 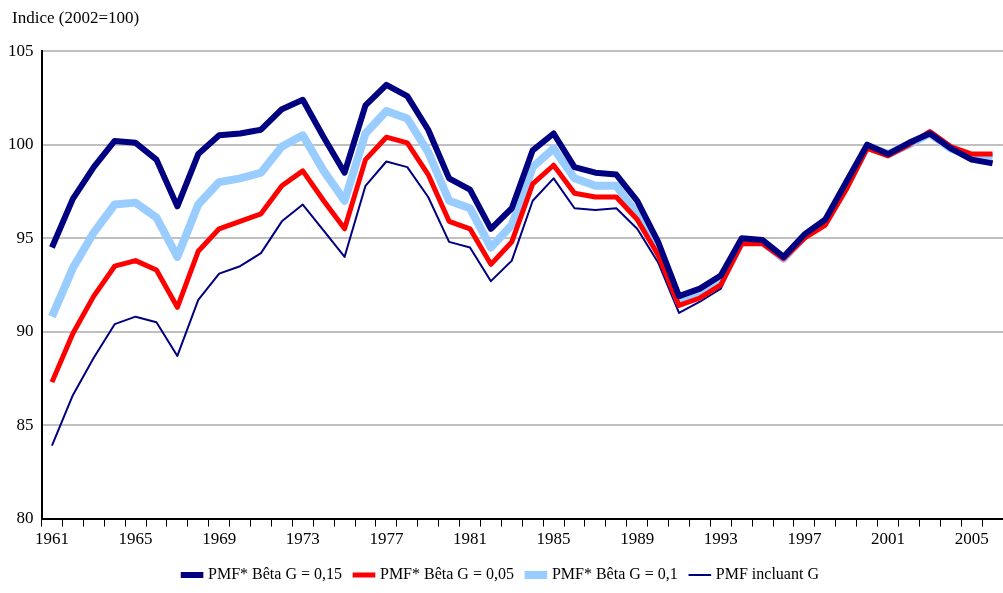 What do you see at coordinates (275, 574) in the screenshot?
I see `legend-label: PMF* Bêta G = 0,15` at bounding box center [275, 574].